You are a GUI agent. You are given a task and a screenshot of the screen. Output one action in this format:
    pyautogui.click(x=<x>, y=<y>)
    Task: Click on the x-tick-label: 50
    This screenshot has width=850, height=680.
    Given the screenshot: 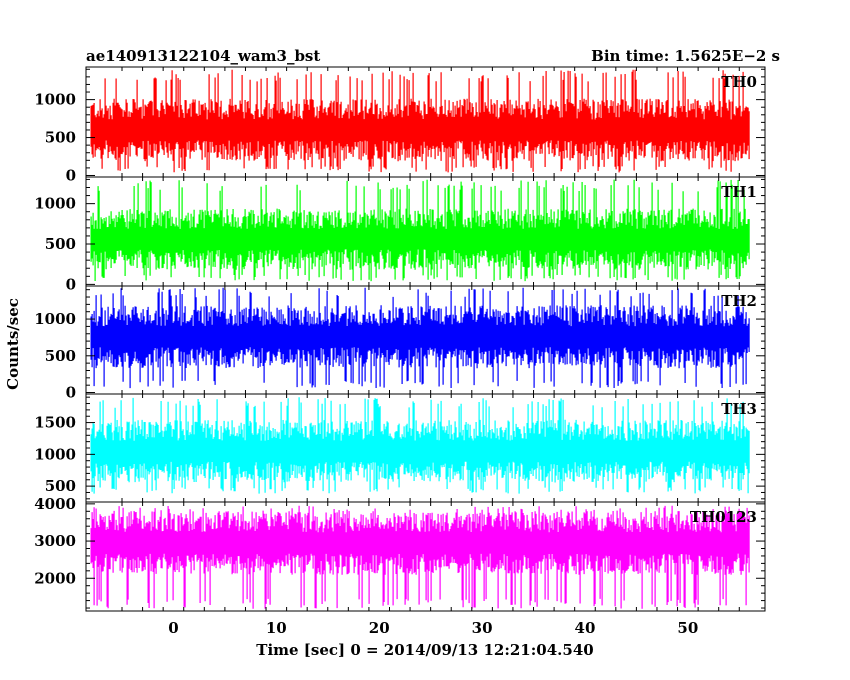 What is the action you would take?
    pyautogui.click(x=687, y=628)
    